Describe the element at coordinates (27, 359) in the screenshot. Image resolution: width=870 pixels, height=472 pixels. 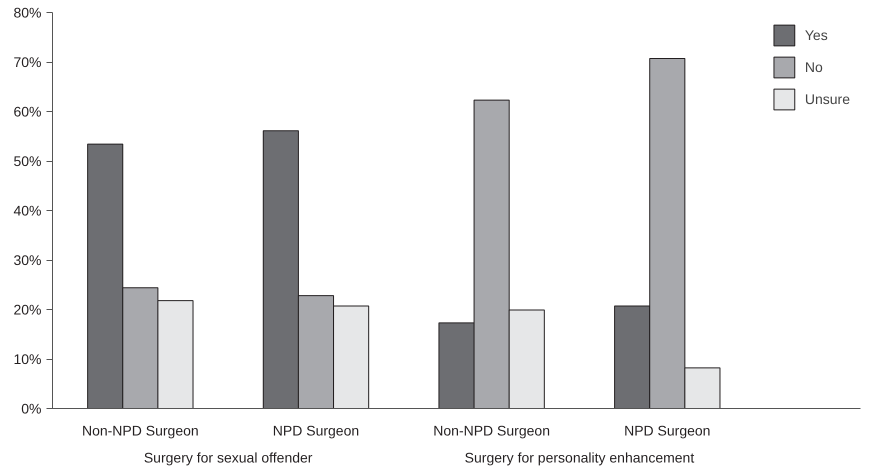
I see `y-tick-label: 10%` at that location.